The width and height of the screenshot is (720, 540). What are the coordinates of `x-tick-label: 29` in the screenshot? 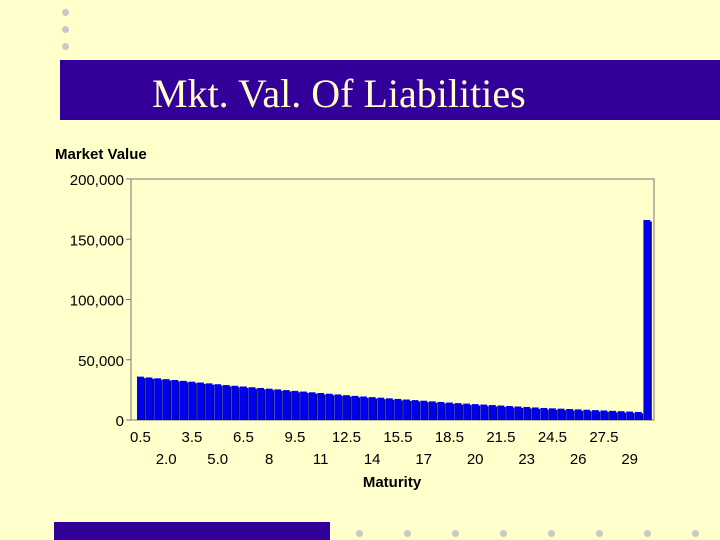 It's located at (629, 459).